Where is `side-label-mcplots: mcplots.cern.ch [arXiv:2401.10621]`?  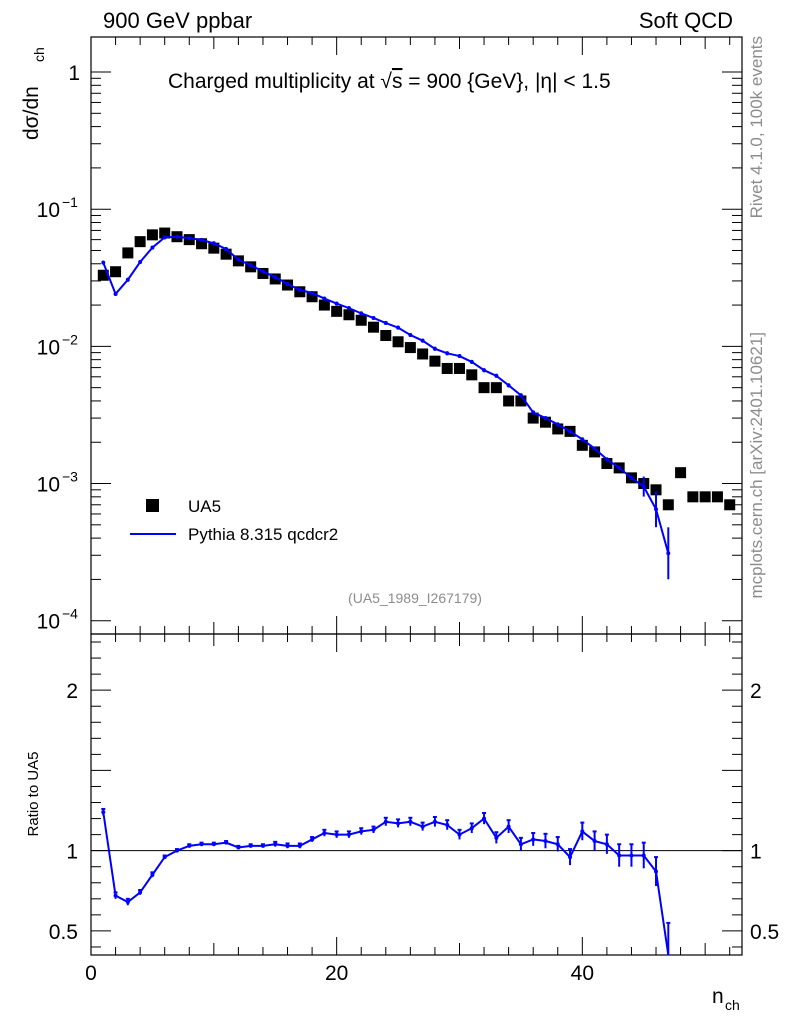
side-label-mcplots: mcplots.cern.ch [arXiv:2401.10621] is located at coordinates (756, 465).